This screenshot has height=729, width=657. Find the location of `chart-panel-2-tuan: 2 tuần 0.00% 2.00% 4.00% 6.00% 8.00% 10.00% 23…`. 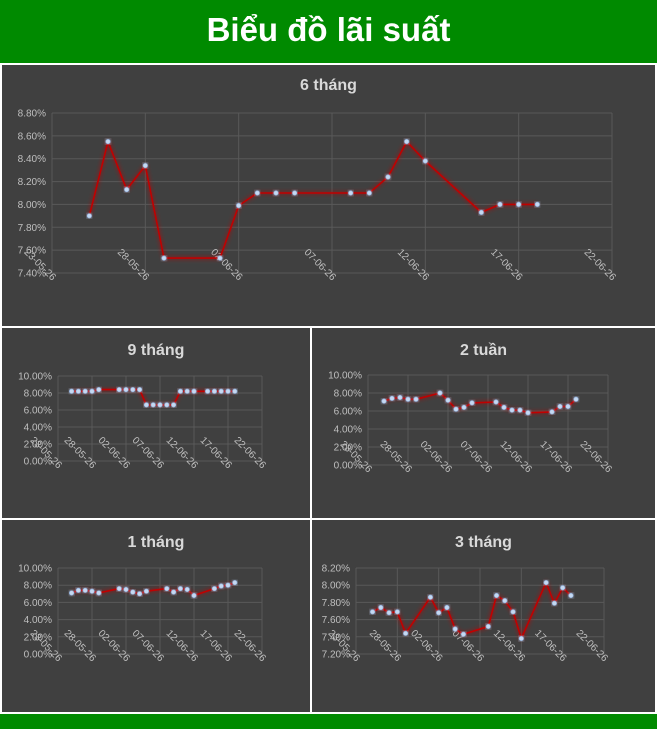

chart-panel-2-tuan: 2 tuần 0.00% 2.00% 4.00% 6.00% 8.00% 10.00% 23… is located at coordinates (483, 423).